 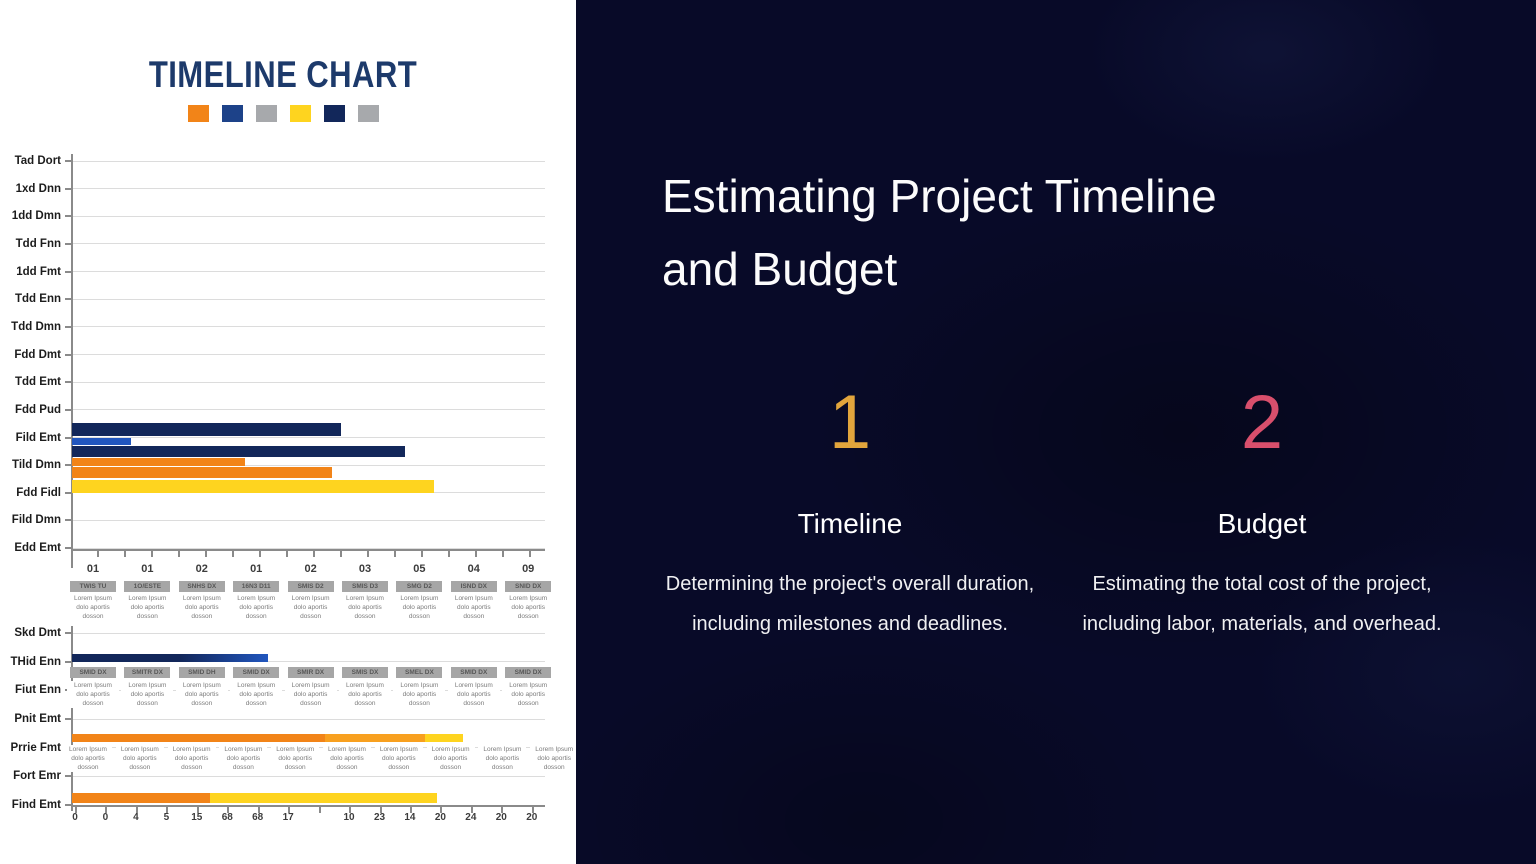 What do you see at coordinates (147, 586) in the screenshot?
I see `column-badge: 1O/ESTE` at bounding box center [147, 586].